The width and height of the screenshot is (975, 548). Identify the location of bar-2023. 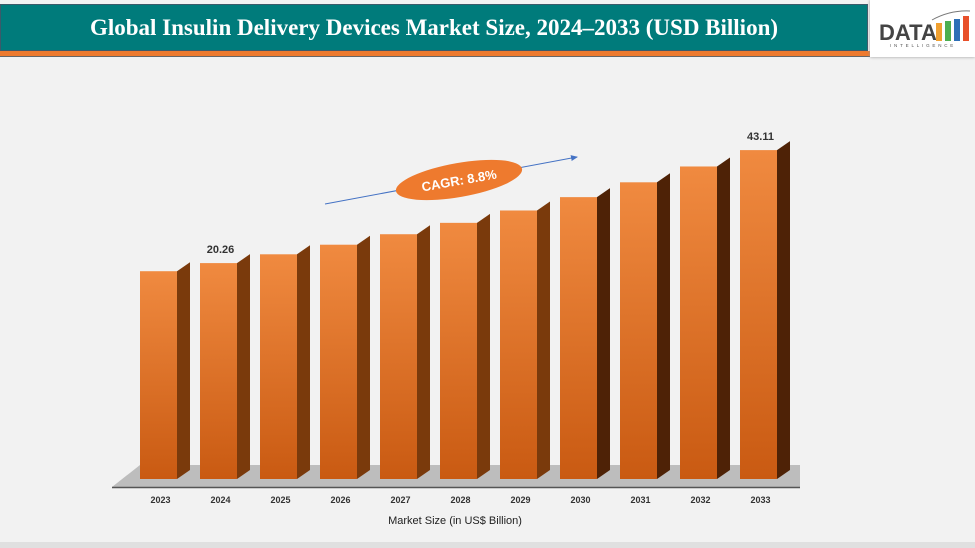
(165, 370).